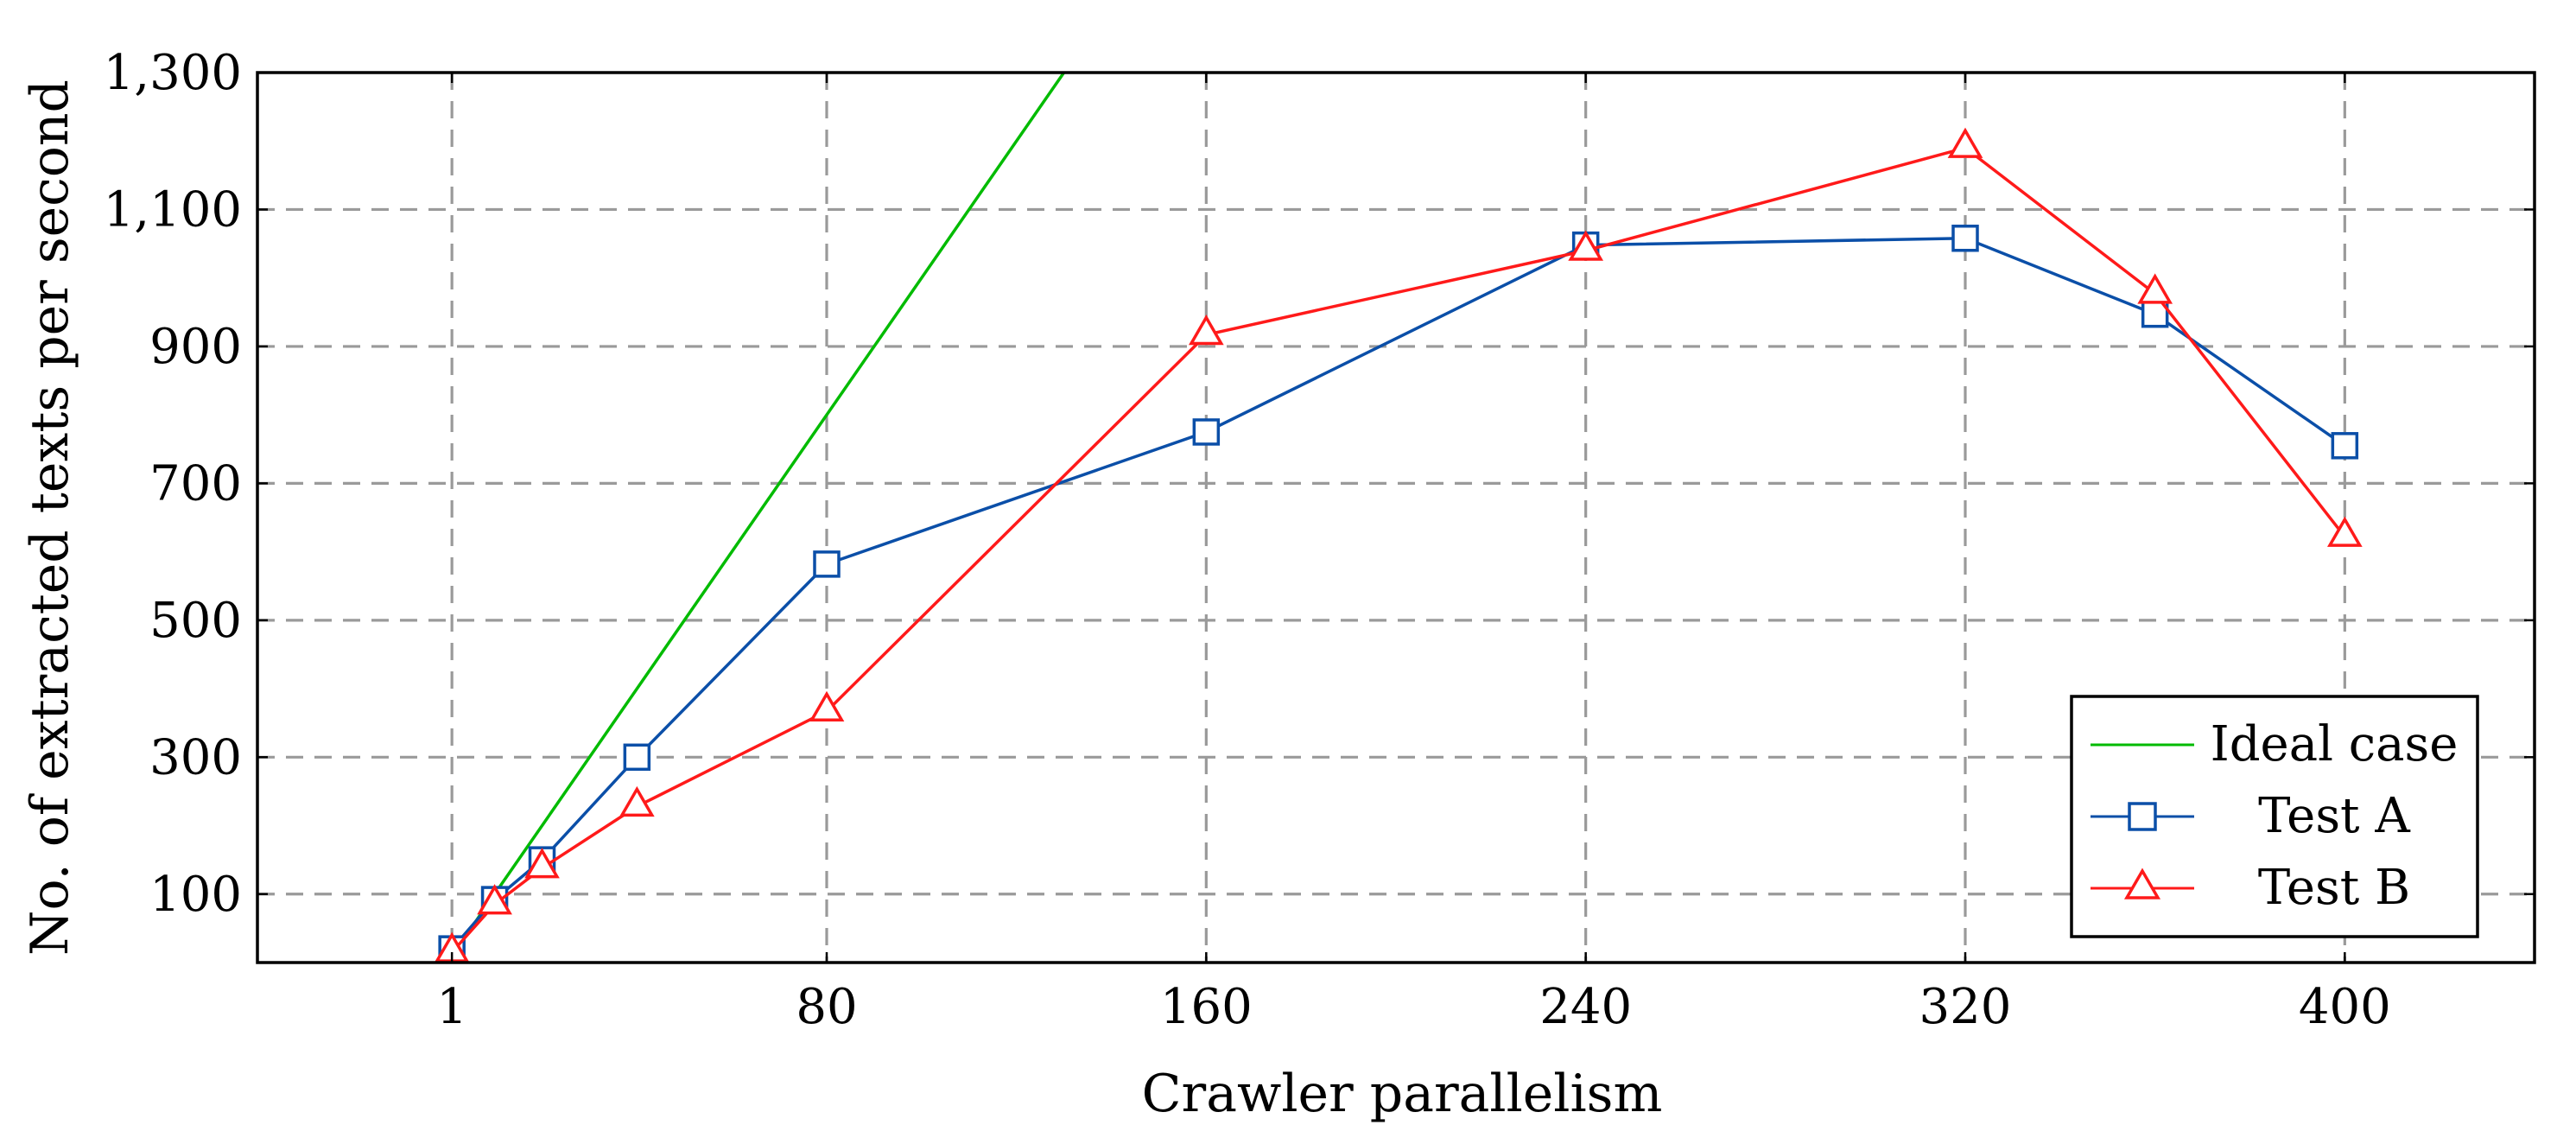 This screenshot has width=2576, height=1144. What do you see at coordinates (2334, 888) in the screenshot?
I see `legend-label-test-b: Test B` at bounding box center [2334, 888].